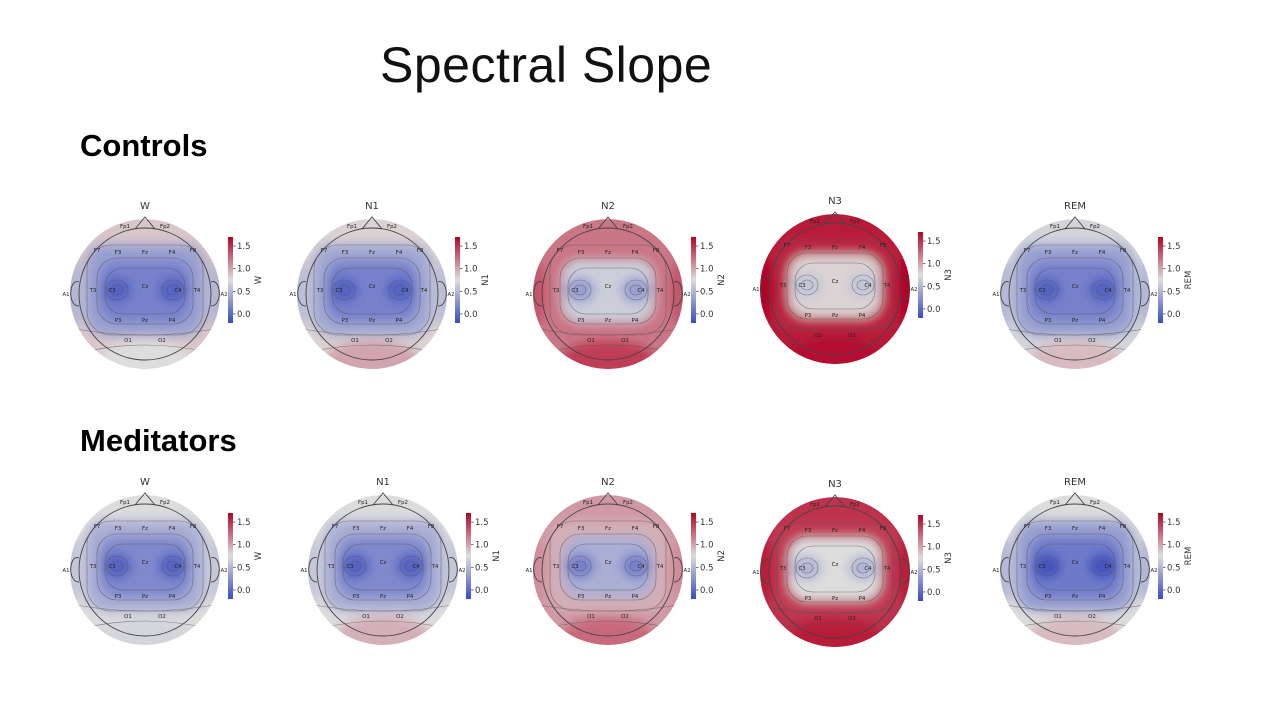 The height and width of the screenshot is (720, 1280). Describe the element at coordinates (787, 246) in the screenshot. I see `electrode-label-f7: F7` at that location.